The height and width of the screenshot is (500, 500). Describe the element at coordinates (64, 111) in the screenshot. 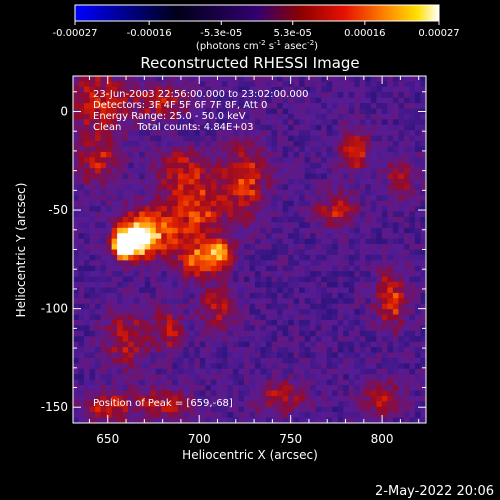

I see `y-tick-label: 0` at that location.